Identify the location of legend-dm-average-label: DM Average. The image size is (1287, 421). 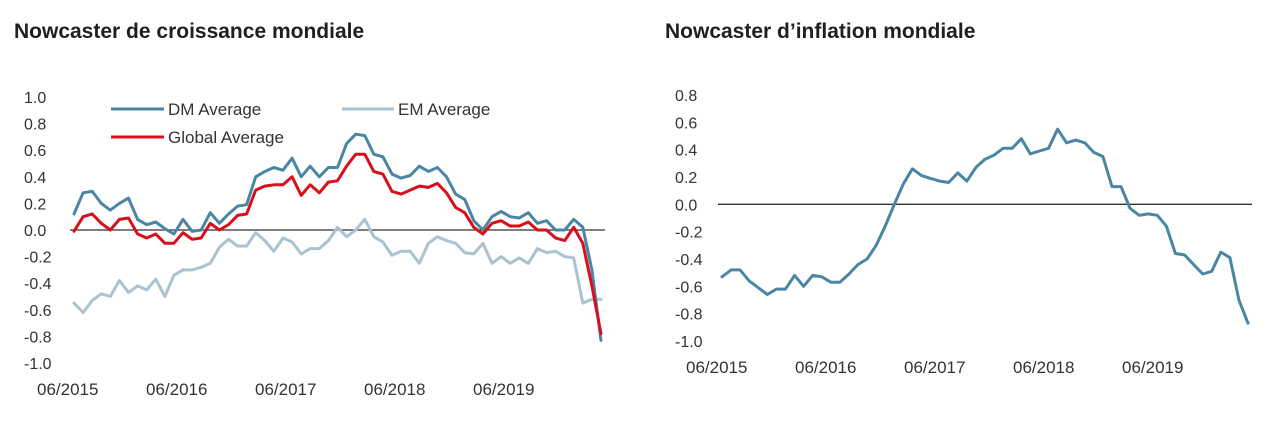
(214, 109).